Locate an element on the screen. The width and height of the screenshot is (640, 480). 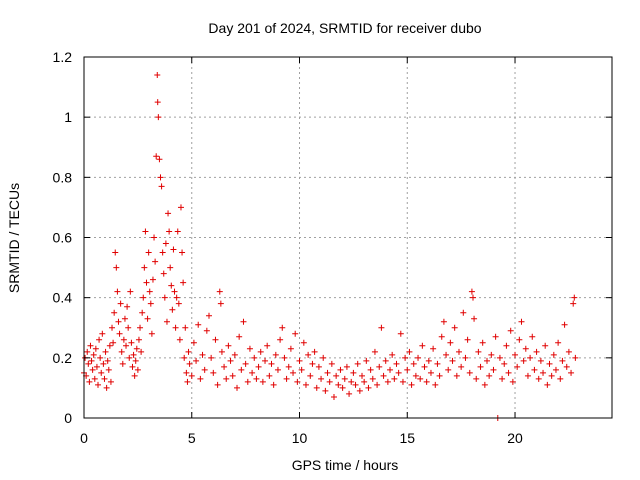
x-tick-label: 0 is located at coordinates (84, 438).